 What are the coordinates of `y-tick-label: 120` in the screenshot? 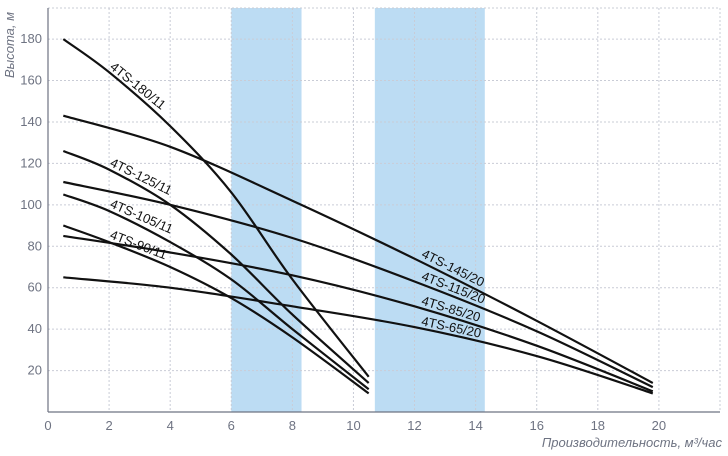 It's located at (31, 162).